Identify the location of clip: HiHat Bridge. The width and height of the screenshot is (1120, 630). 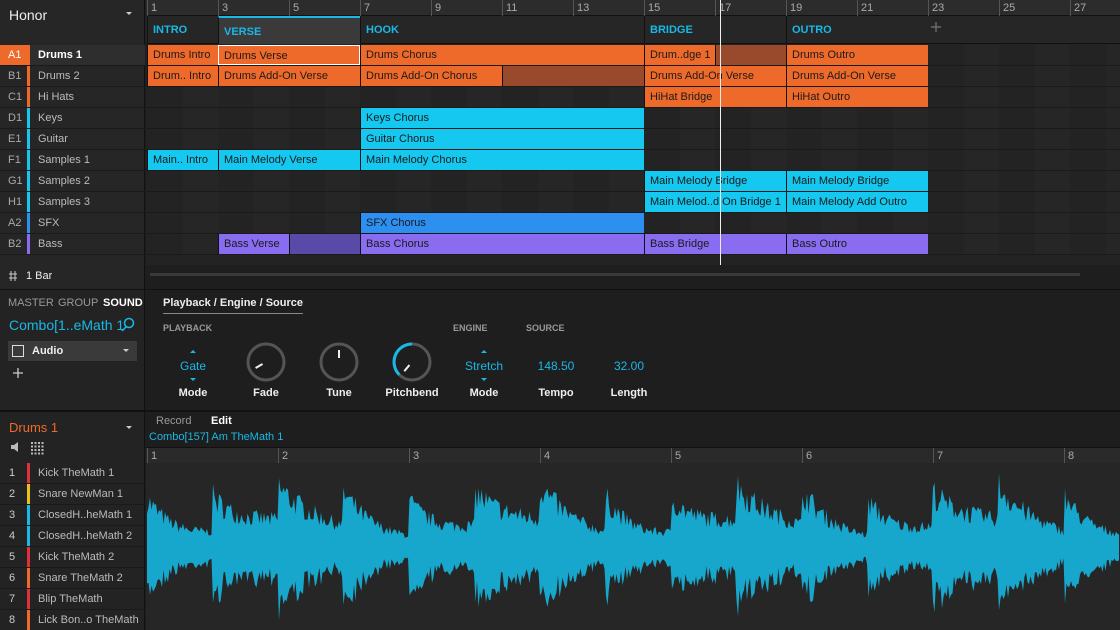
(715, 97).